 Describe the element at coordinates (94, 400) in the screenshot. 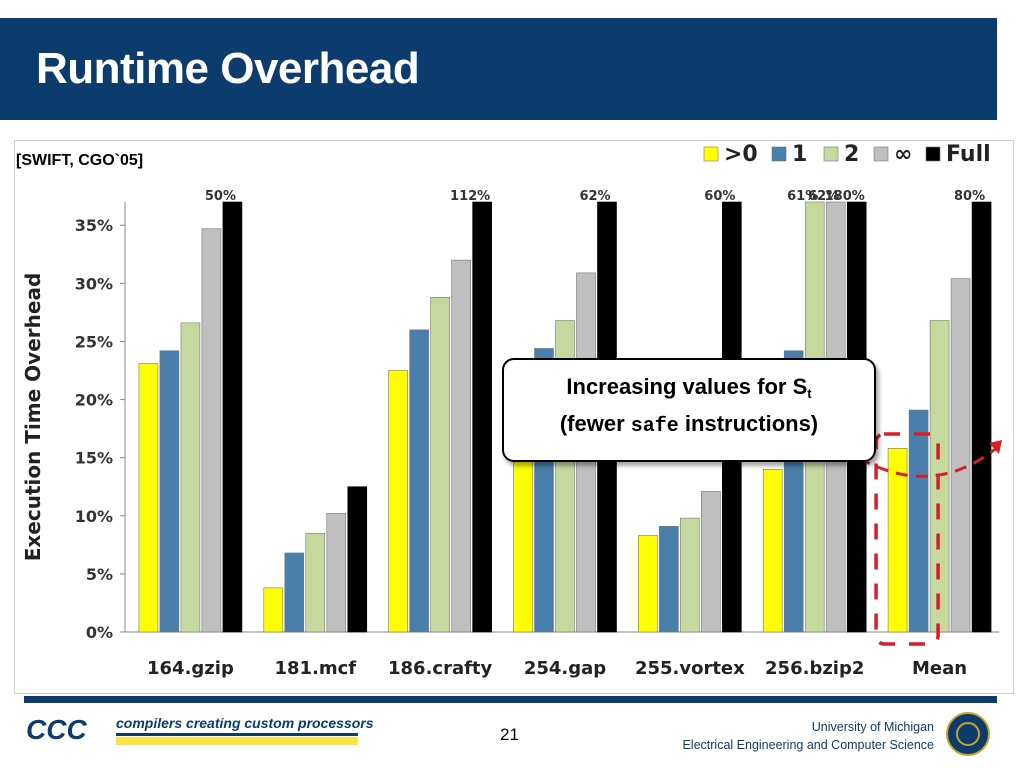

I see `y-tick-label: 20%` at that location.